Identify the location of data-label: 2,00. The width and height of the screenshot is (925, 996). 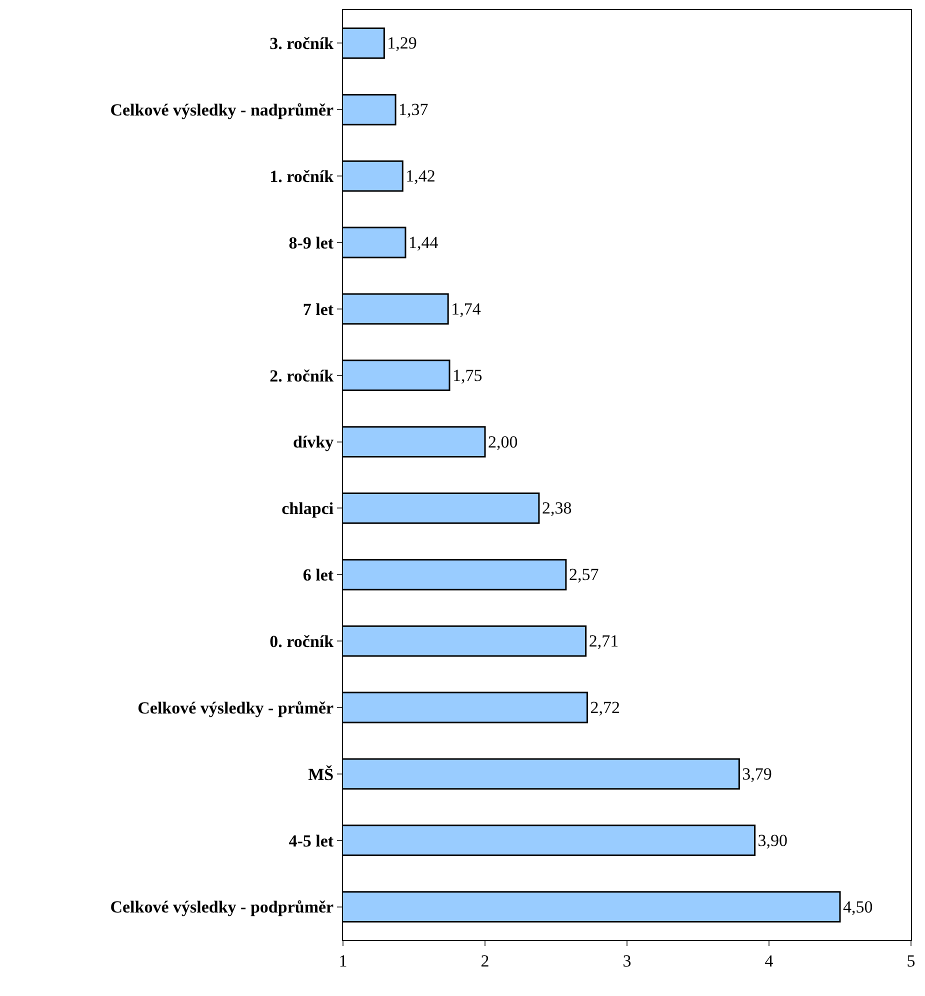
(503, 442).